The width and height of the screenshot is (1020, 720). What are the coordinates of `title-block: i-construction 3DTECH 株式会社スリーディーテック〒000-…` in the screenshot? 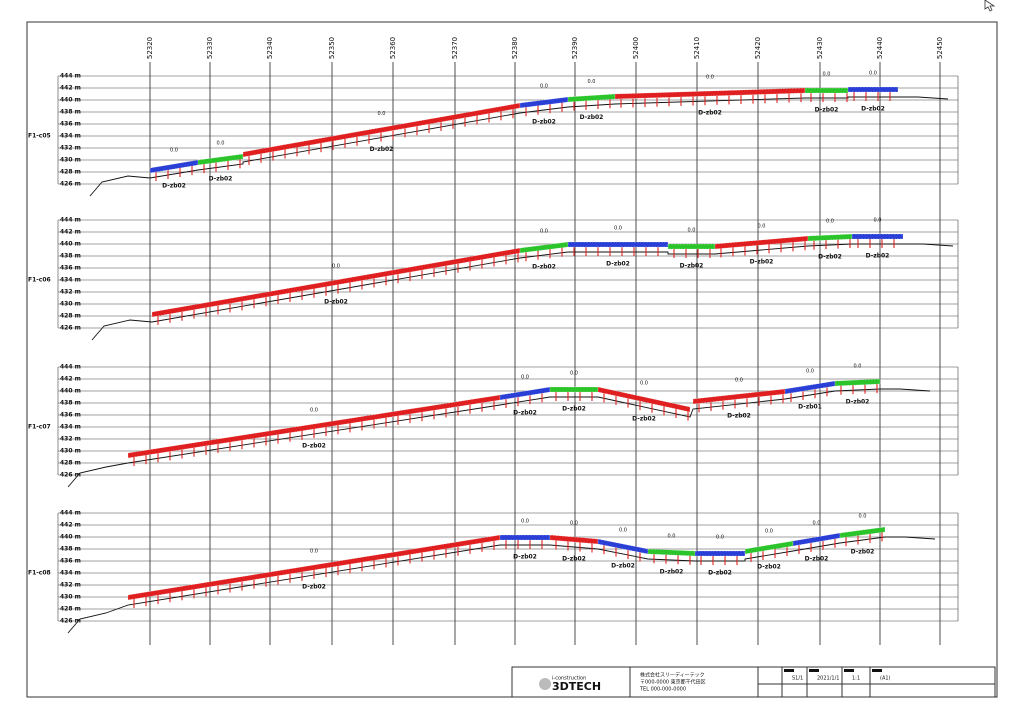 It's located at (753, 682).